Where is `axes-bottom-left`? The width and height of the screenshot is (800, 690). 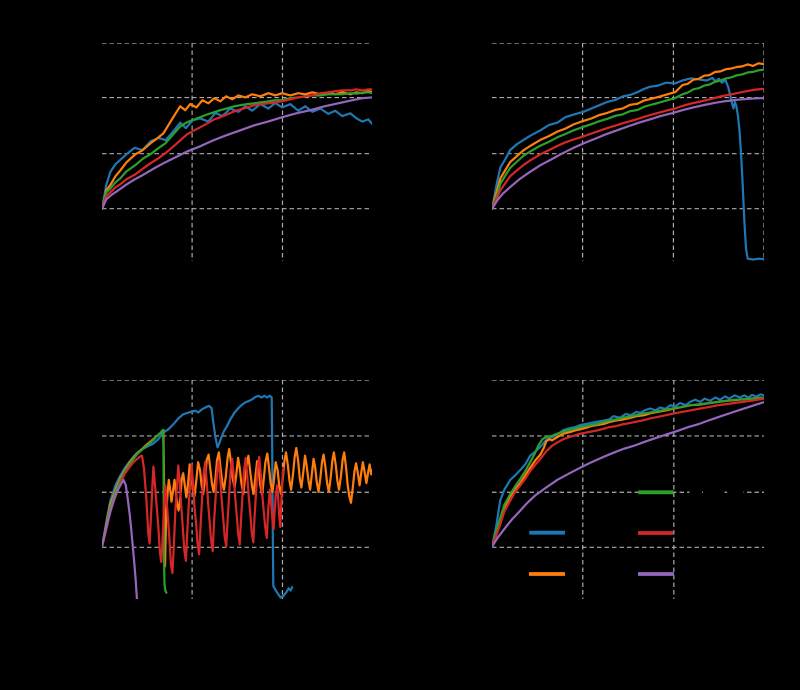
axes-bottom-left is located at coordinates (237, 490).